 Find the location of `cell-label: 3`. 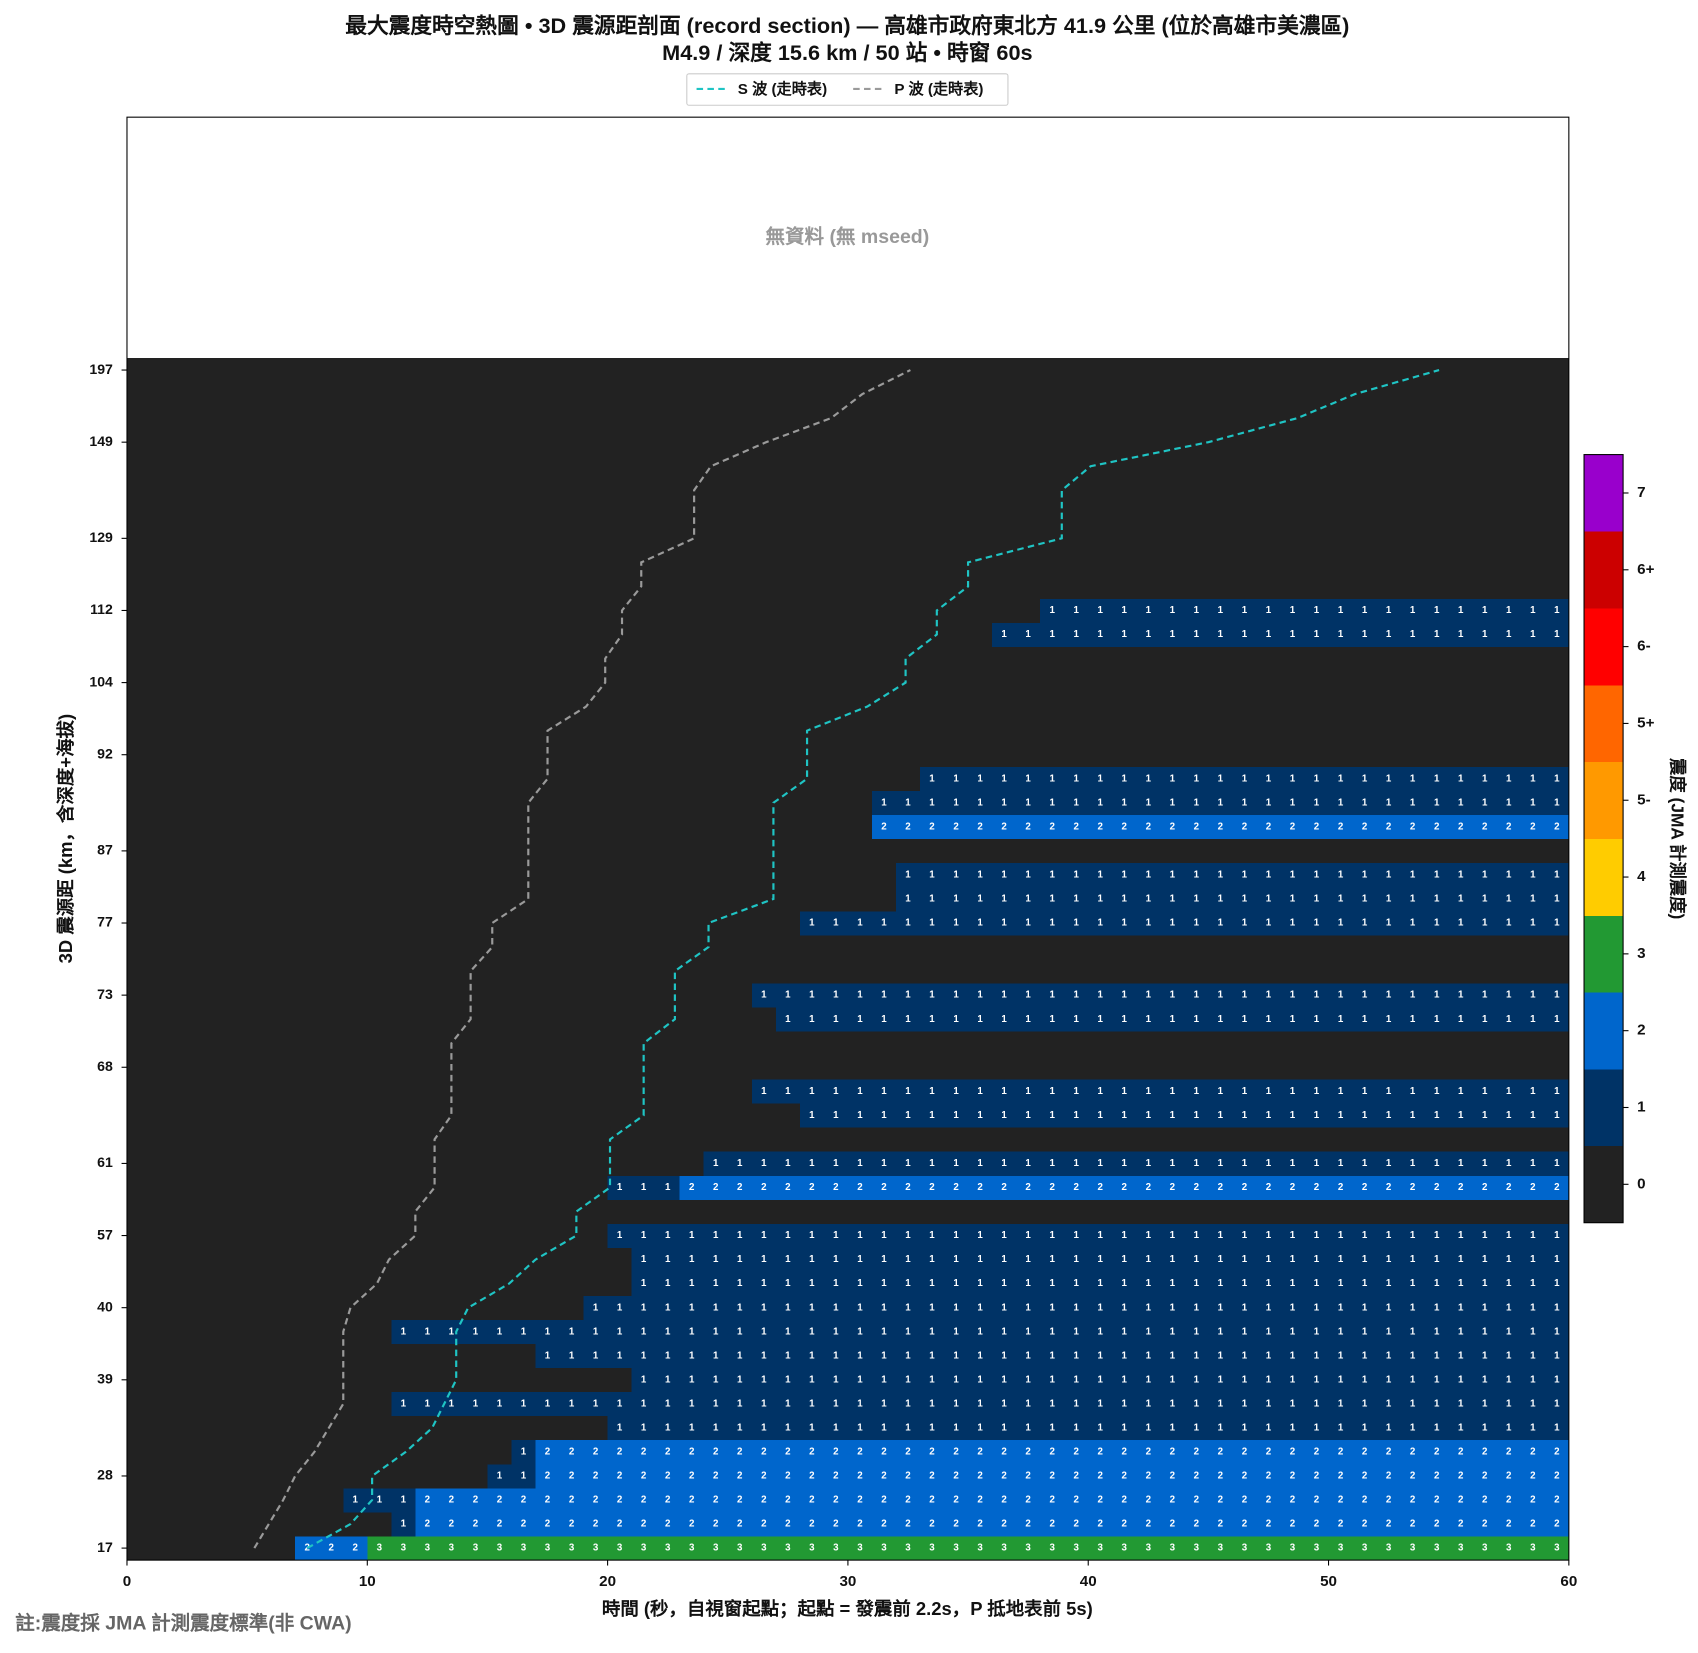

cell-label: 3 is located at coordinates (764, 1548).